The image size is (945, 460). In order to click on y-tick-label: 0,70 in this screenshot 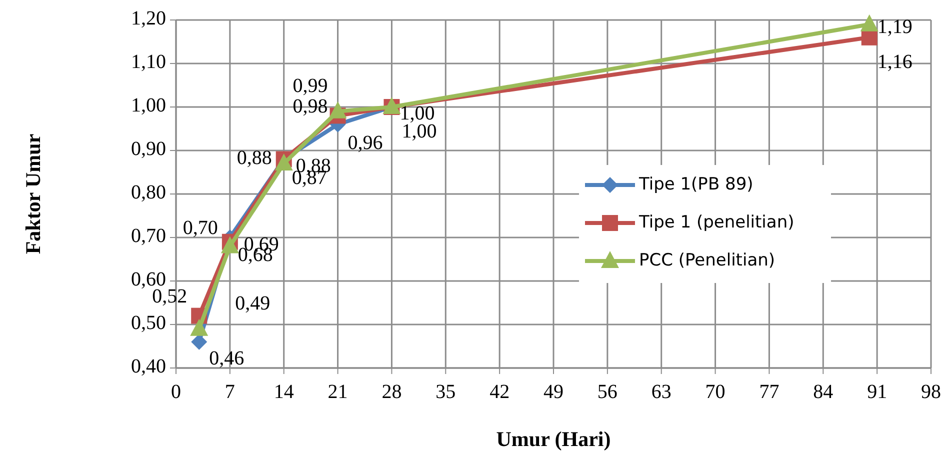, I will do `click(148, 236)`.